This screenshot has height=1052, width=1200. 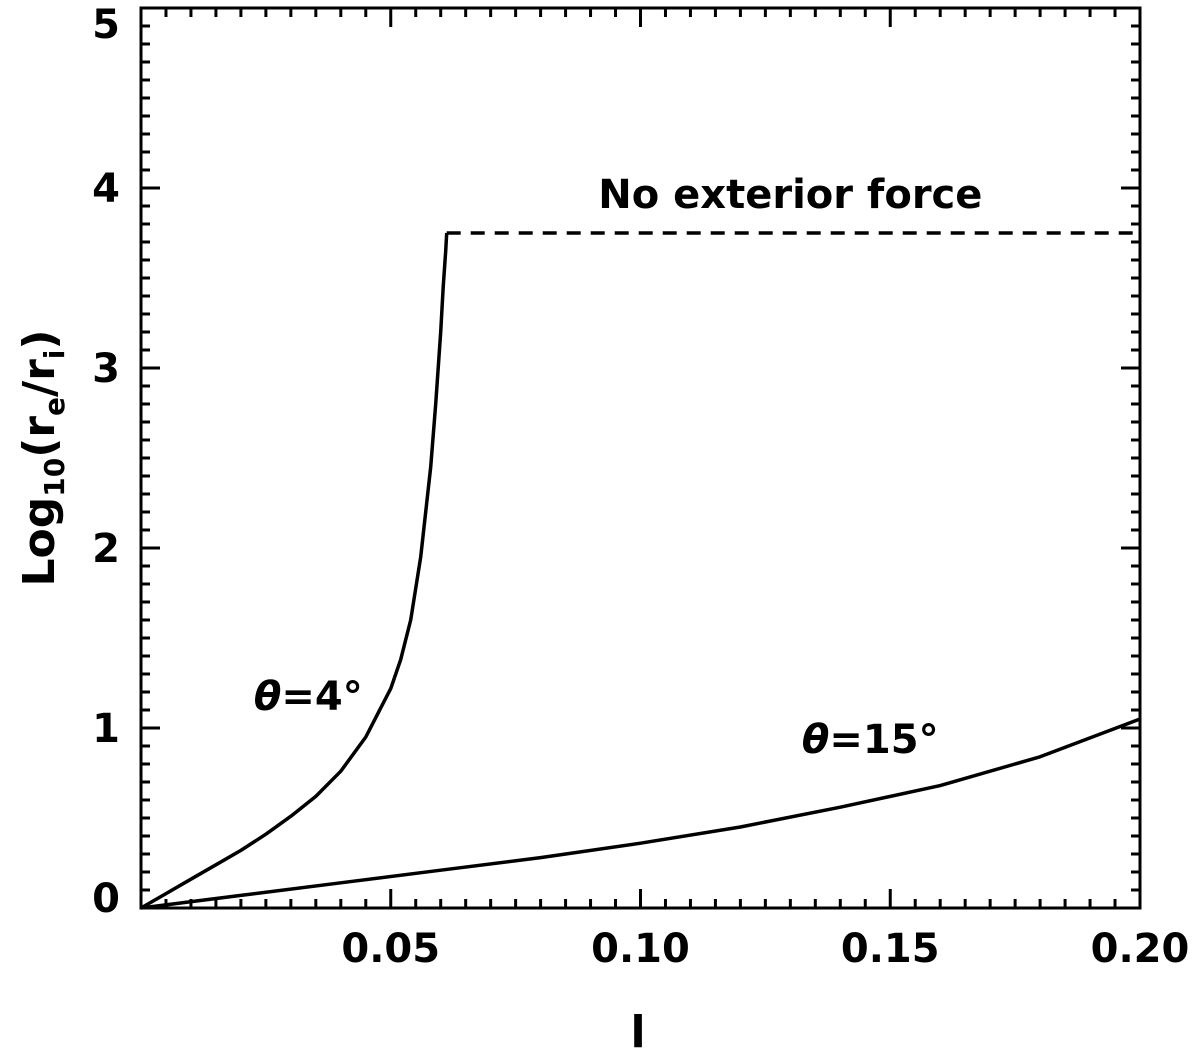 What do you see at coordinates (54, 477) in the screenshot?
I see `y-axis-label-sub10: 10` at bounding box center [54, 477].